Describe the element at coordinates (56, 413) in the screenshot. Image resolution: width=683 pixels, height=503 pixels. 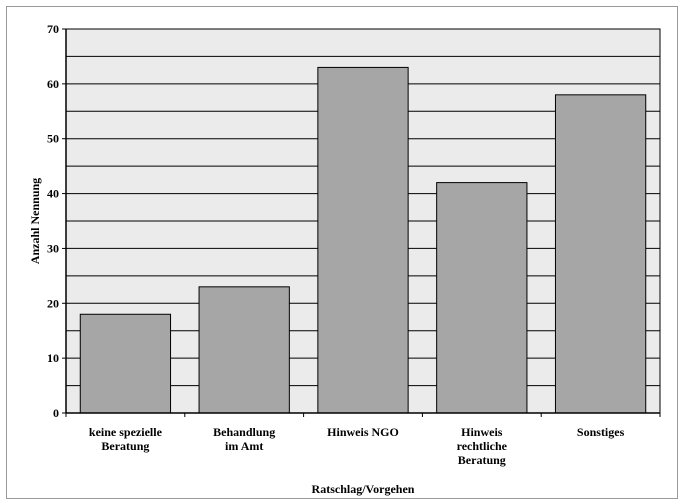
I see `y-tick-label: 0` at that location.